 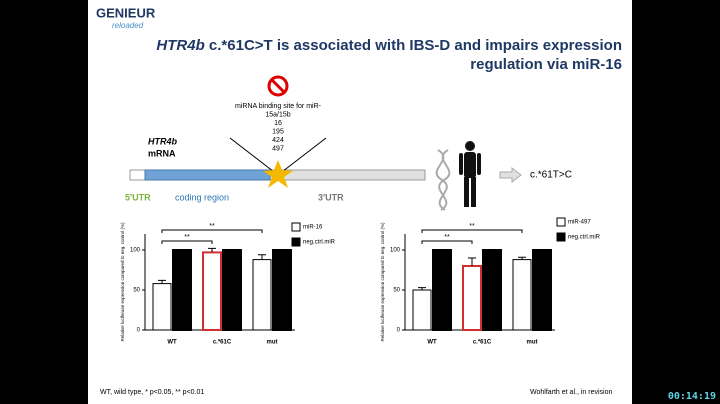 I want to click on legend-label: miR-497, so click(x=579, y=223).